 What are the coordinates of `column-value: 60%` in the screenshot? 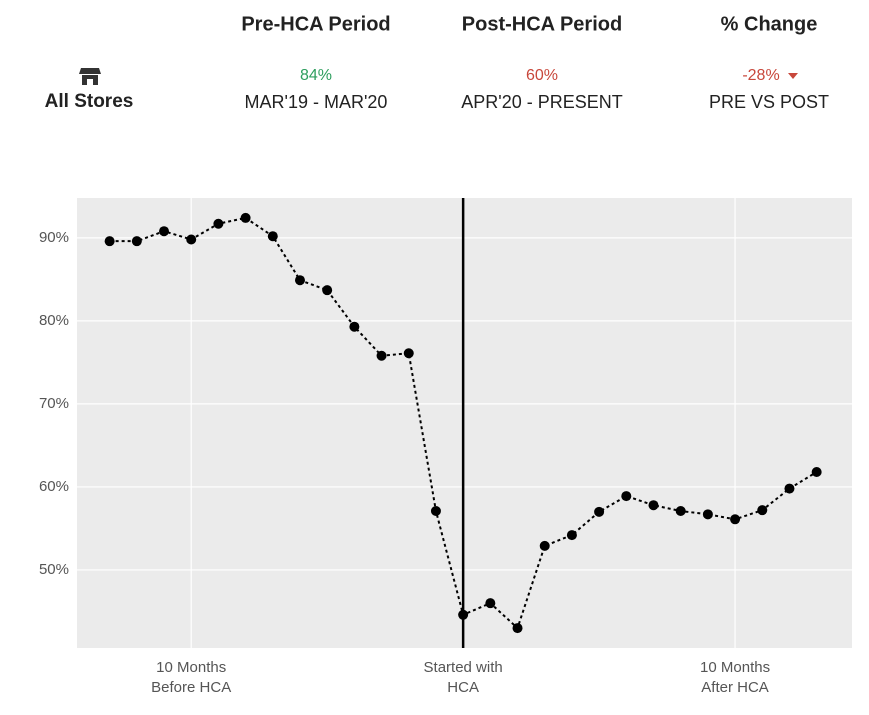 It's located at (542, 75).